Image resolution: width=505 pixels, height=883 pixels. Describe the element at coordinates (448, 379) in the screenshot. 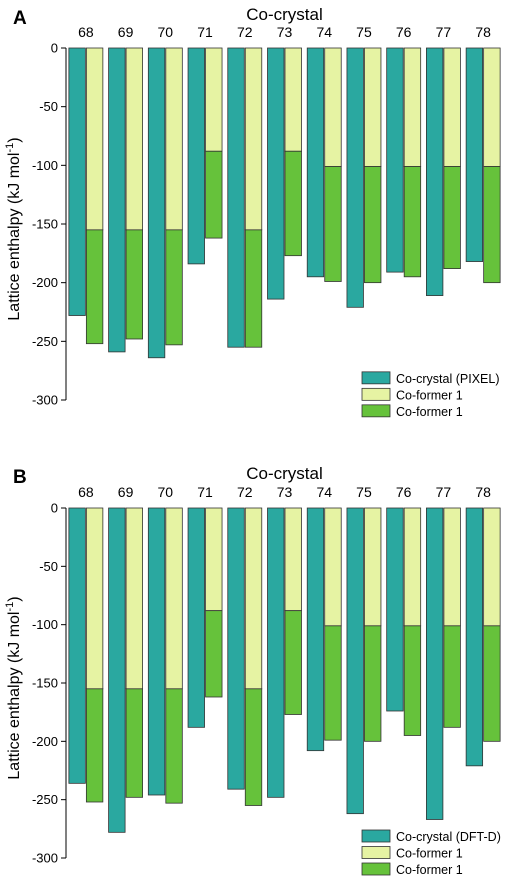

I see `legend-label: Co-crystal (PIXEL)` at that location.